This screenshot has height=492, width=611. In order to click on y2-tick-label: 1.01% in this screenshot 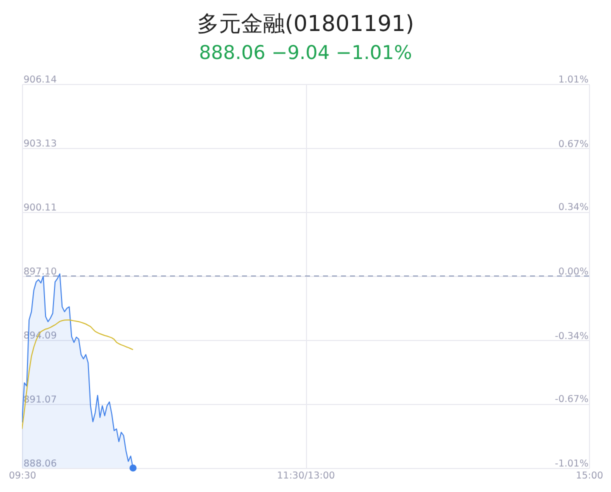, I will do `click(573, 80)`.